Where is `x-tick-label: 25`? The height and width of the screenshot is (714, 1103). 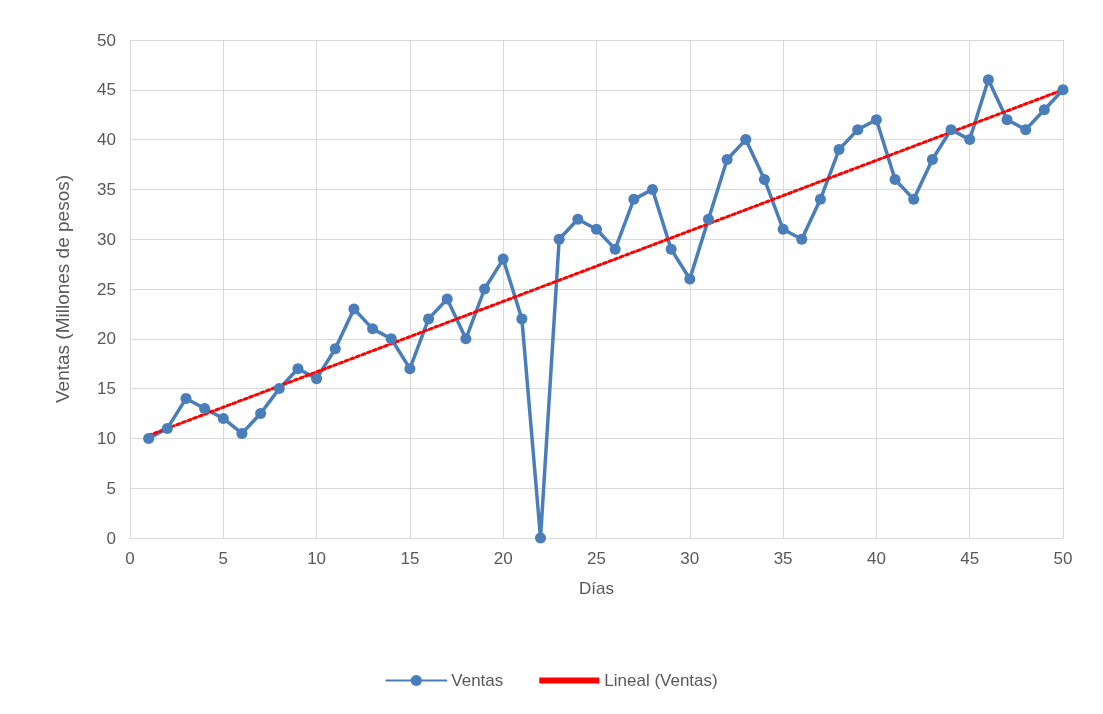
x-tick-label: 25 is located at coordinates (596, 558).